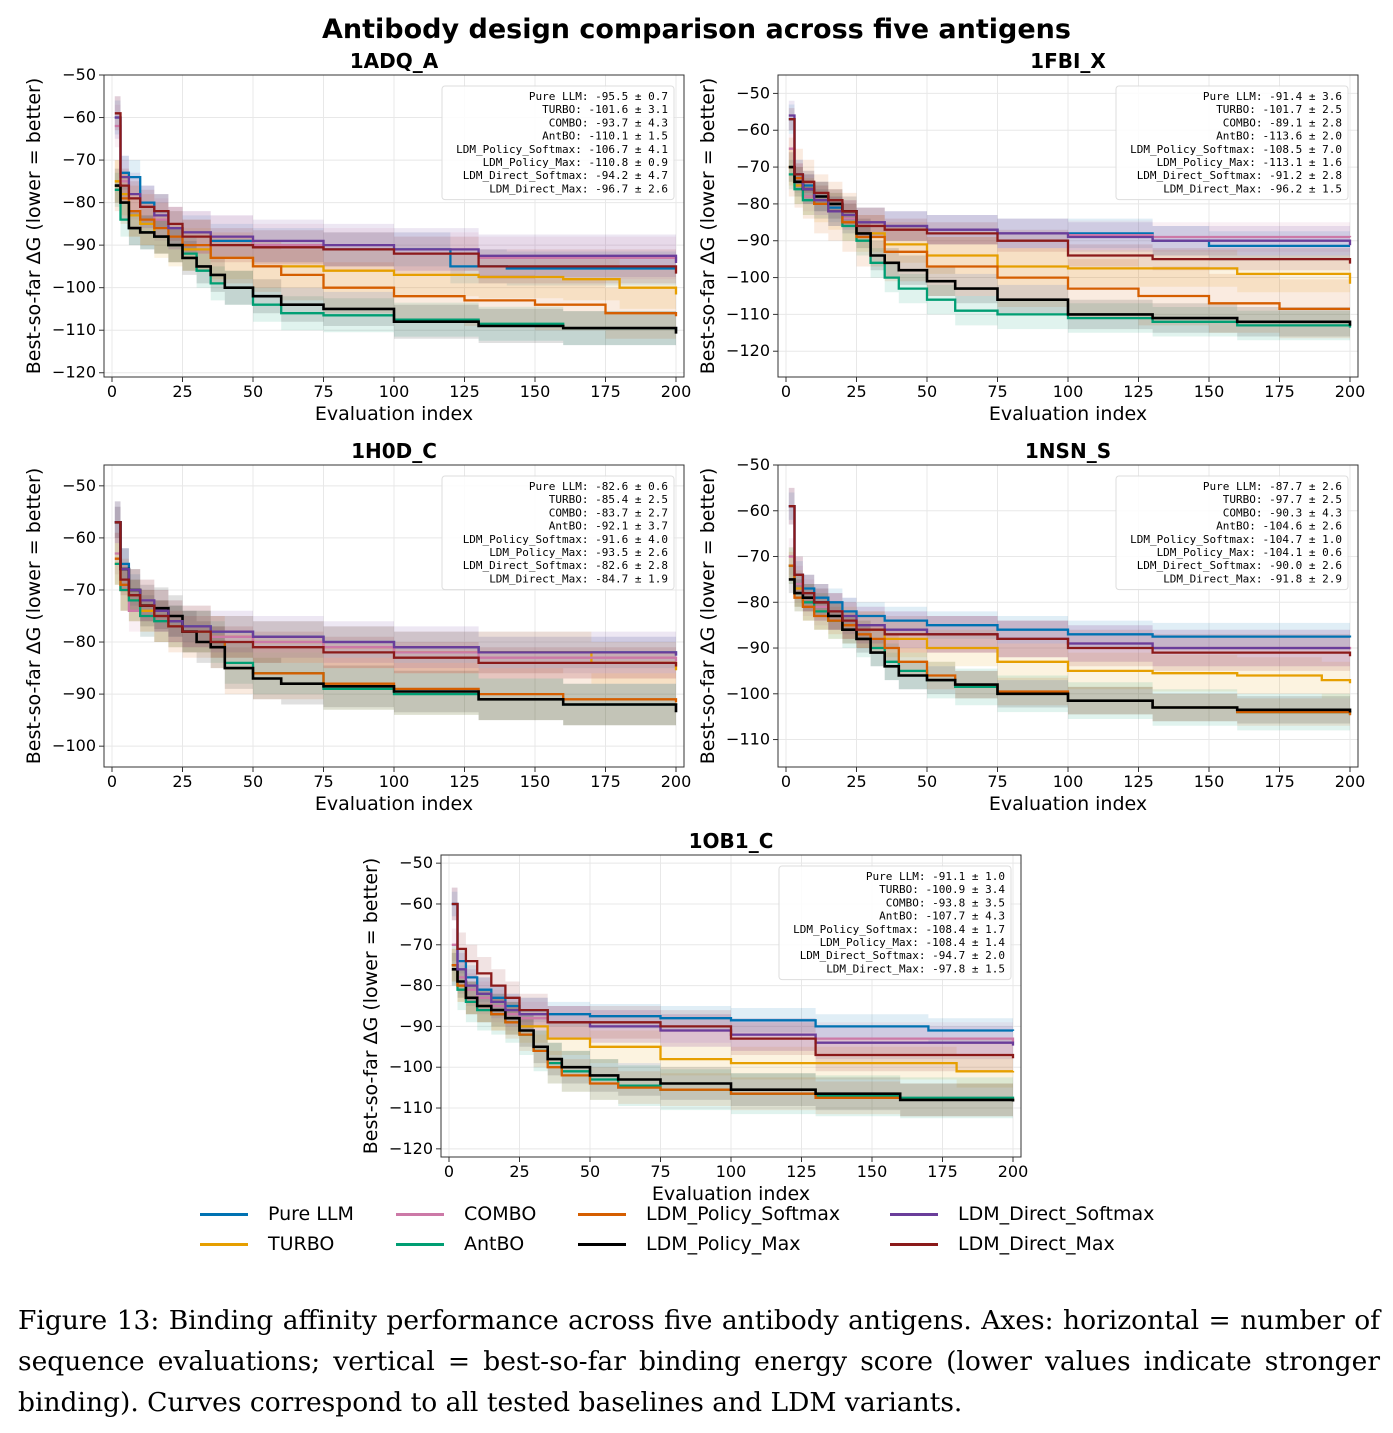  I want to click on legend-item-ldm-policy-max: LDM_Policy_Max, so click(689, 1244).